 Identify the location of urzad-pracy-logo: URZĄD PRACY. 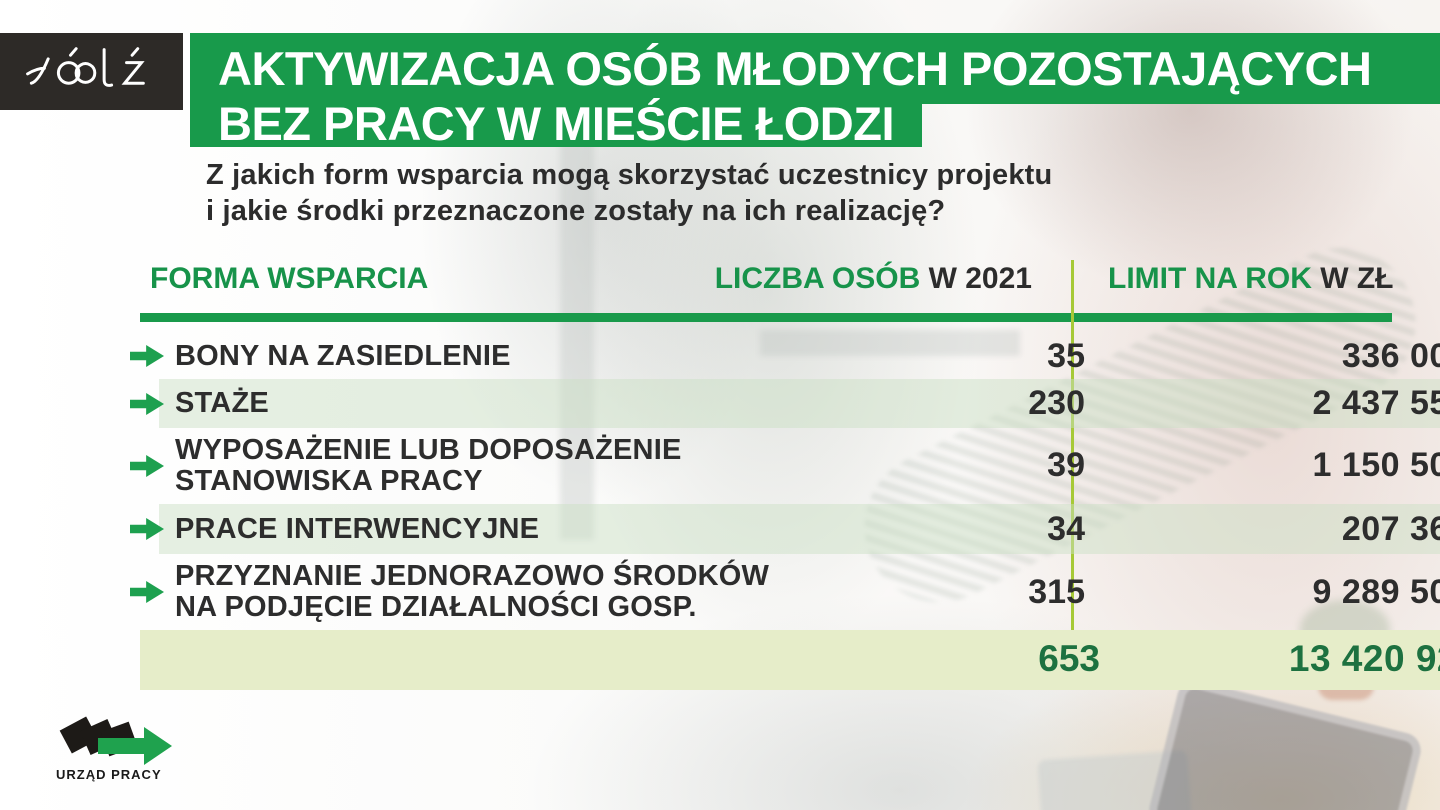
(122, 747).